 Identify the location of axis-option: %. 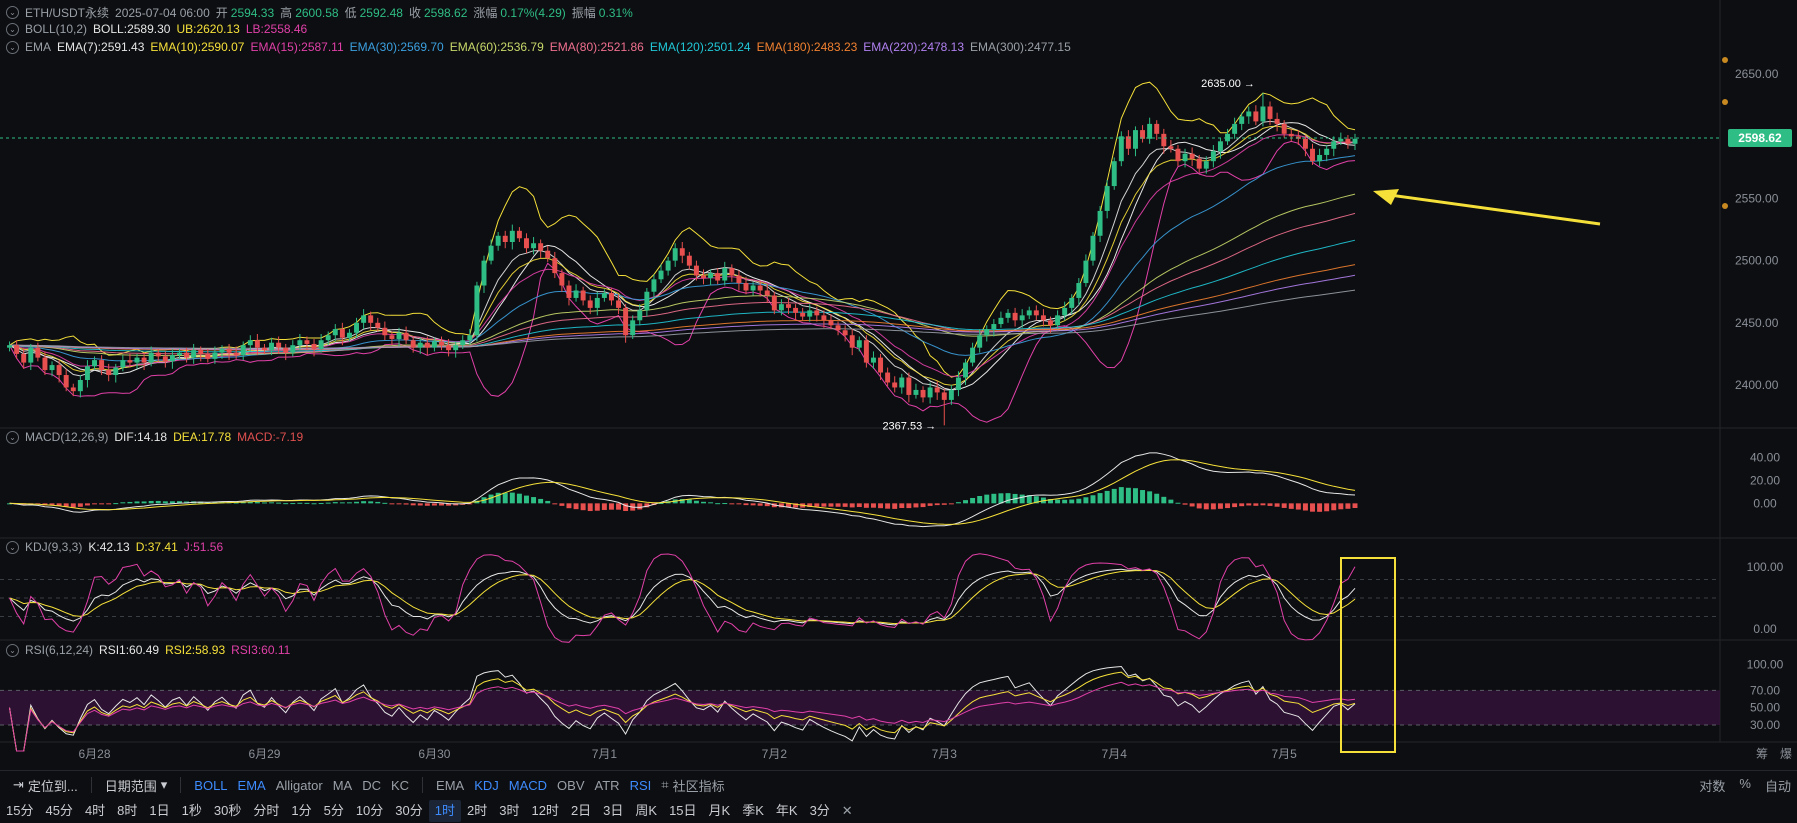
(1745, 783).